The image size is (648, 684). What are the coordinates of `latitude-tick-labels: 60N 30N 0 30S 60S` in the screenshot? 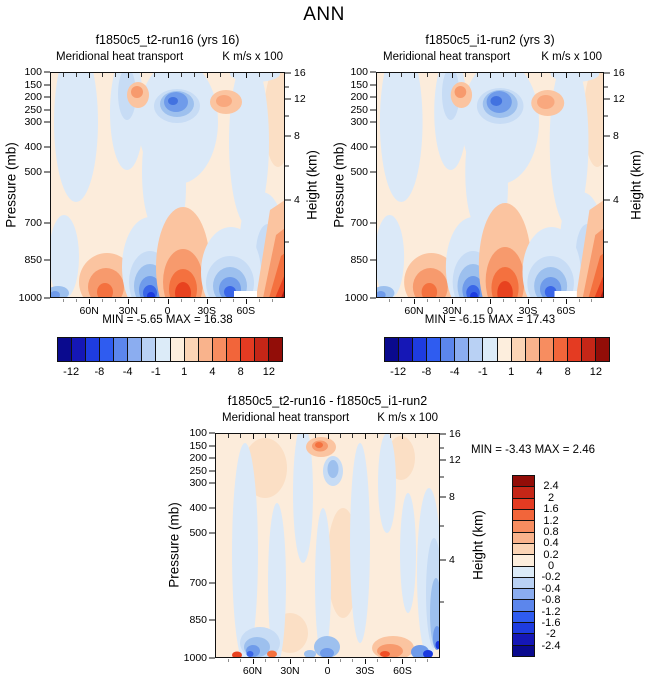 It's located at (167, 311).